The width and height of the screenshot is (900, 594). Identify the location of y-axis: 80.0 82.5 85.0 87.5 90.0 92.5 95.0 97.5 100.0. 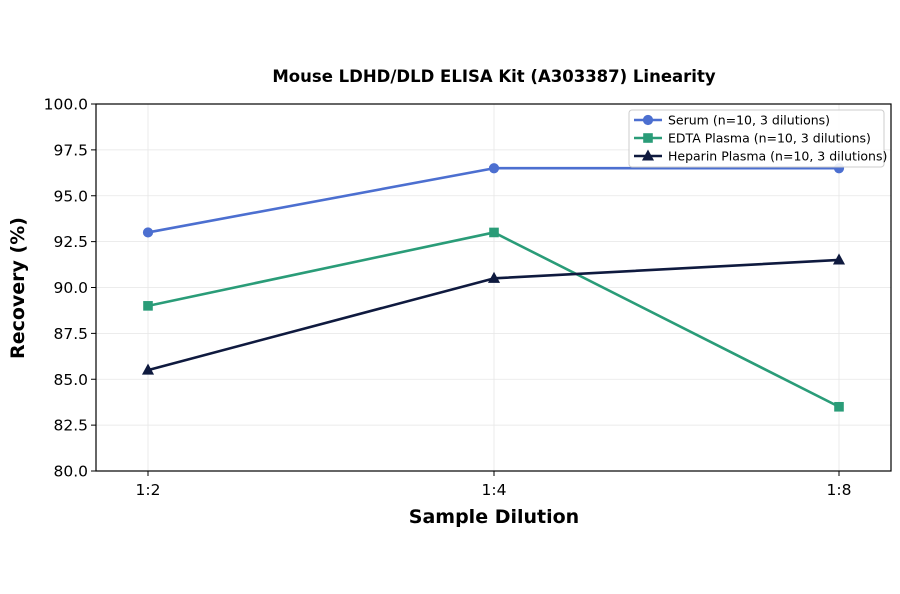
(70, 288).